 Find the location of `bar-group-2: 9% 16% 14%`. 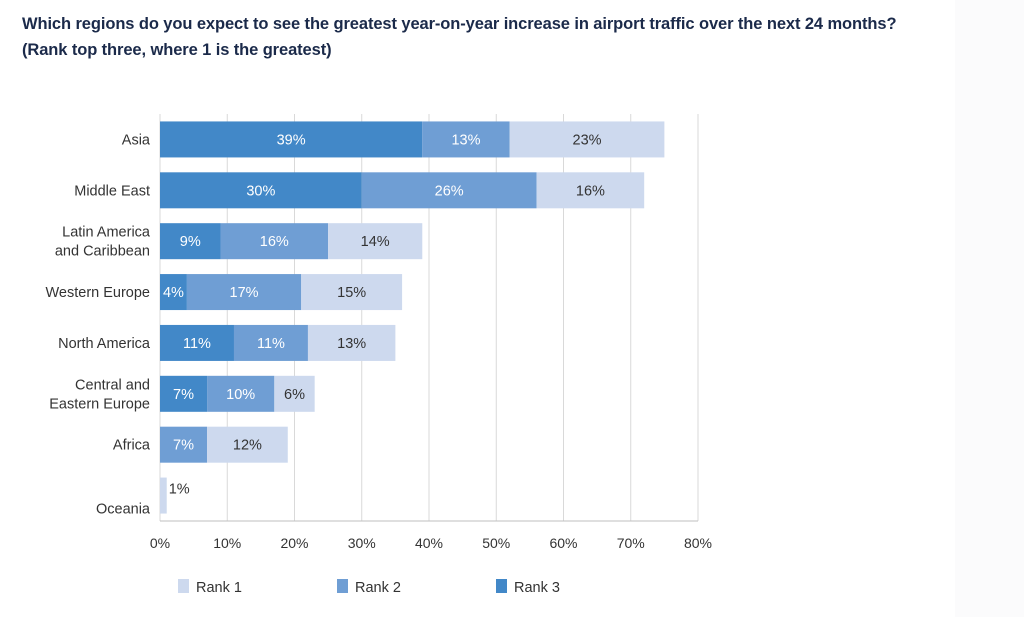

bar-group-2: 9% 16% 14% is located at coordinates (291, 241).